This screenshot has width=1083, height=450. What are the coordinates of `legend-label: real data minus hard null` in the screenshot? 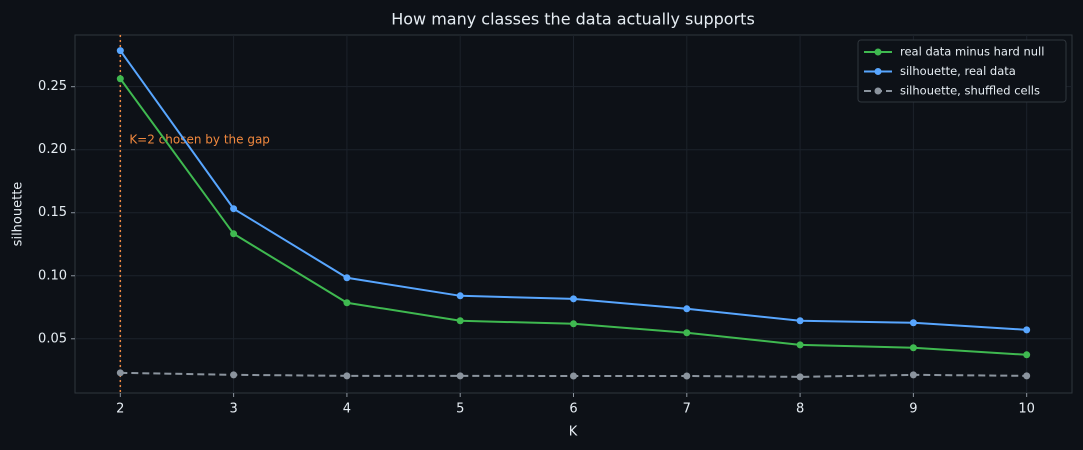 It's located at (972, 52).